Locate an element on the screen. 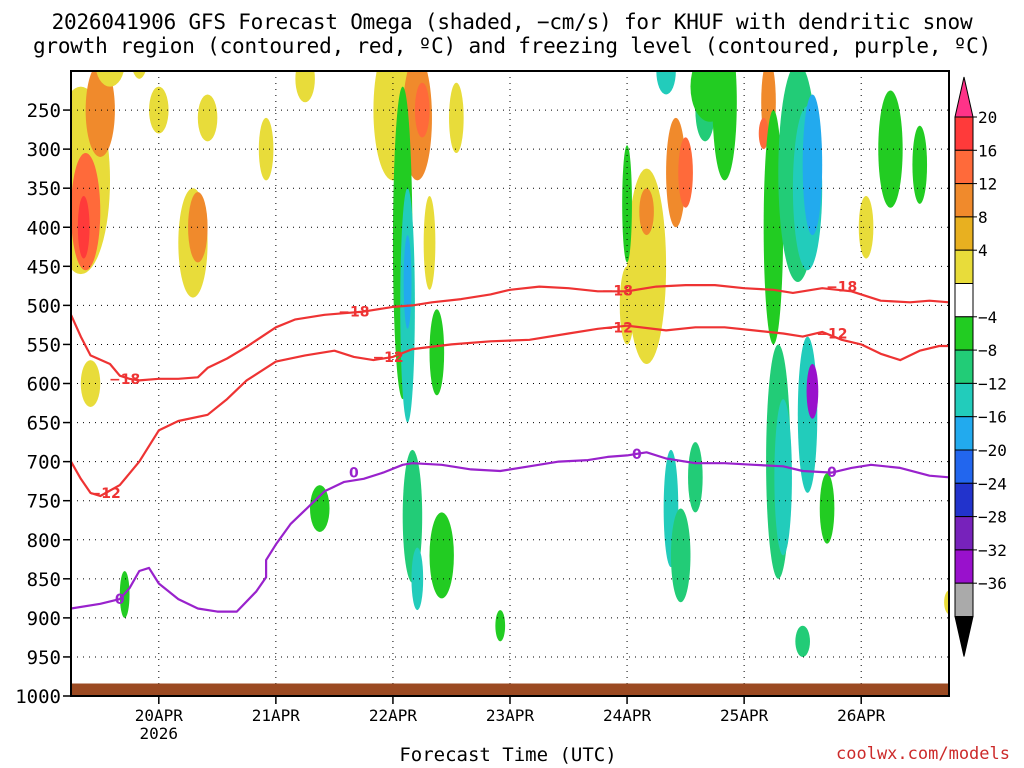 Image resolution: width=1024 pixels, height=768 pixels. colorbar-label-9: −20 is located at coordinates (992, 450).